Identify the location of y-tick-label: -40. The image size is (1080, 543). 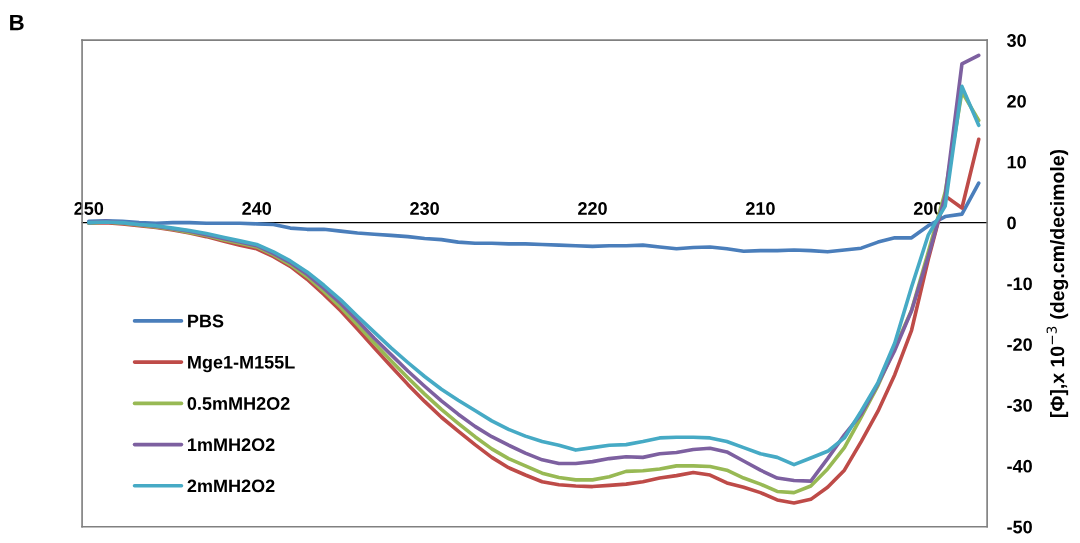
(1019, 466).